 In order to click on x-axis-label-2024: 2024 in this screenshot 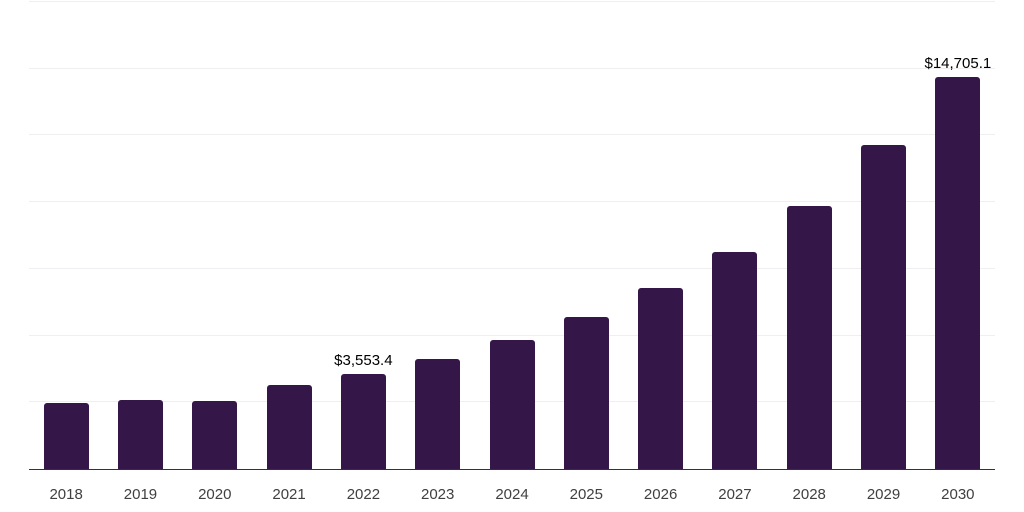, I will do `click(512, 494)`.